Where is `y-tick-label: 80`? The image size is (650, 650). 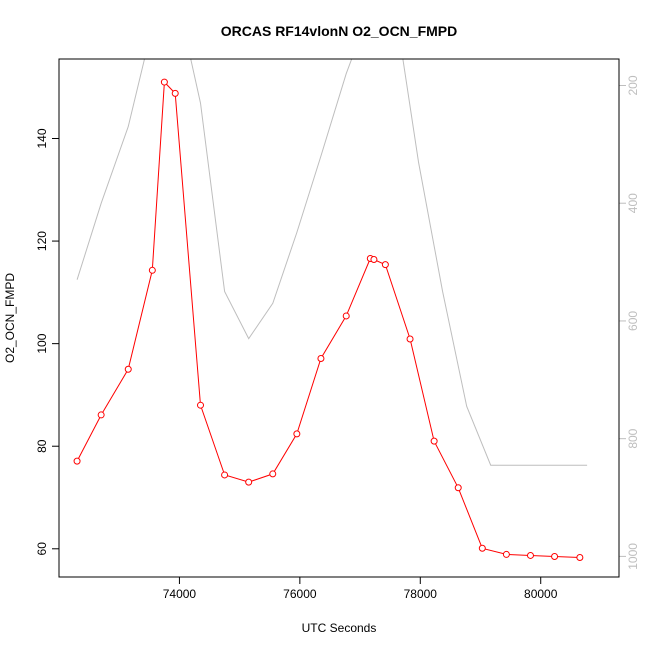 y-tick-label: 80 is located at coordinates (42, 446).